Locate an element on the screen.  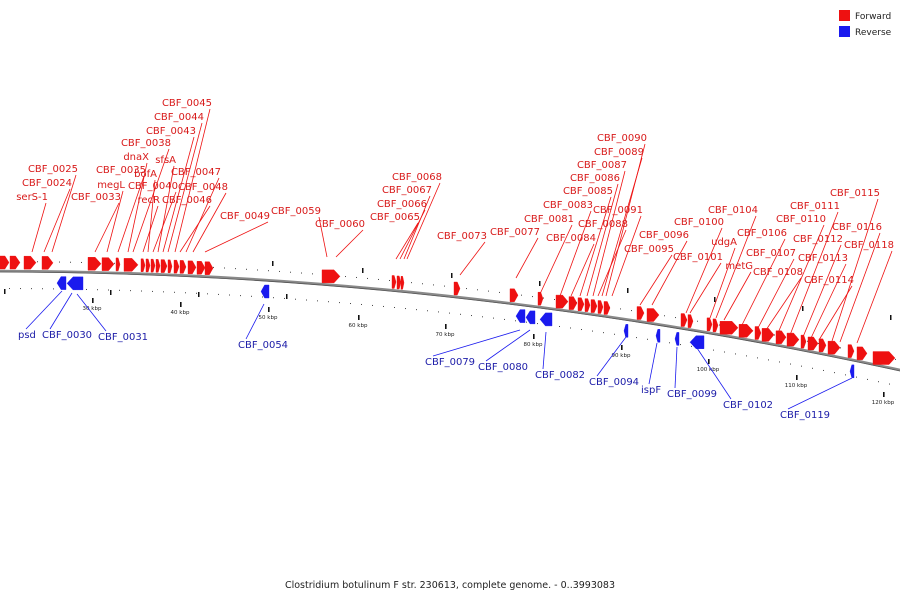
axis-tick-label: 60 kbp is located at coordinates (358, 326).